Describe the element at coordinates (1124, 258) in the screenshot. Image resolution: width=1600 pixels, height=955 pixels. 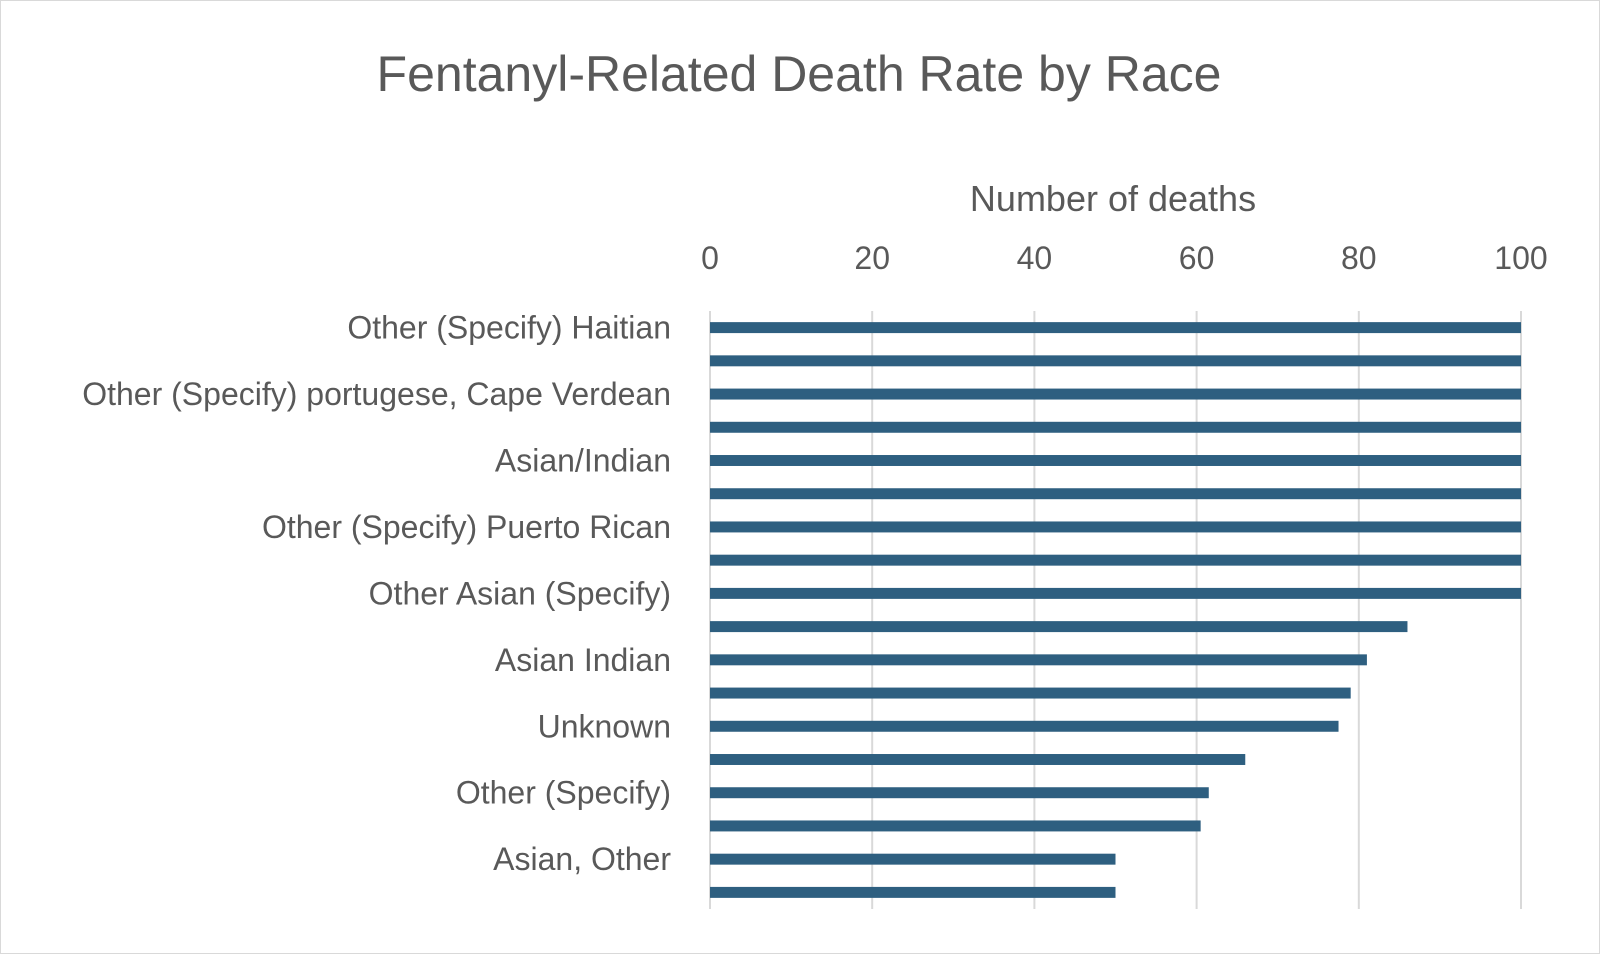
I see `x-axis-ticks: 0 20 40 60 80 100` at that location.